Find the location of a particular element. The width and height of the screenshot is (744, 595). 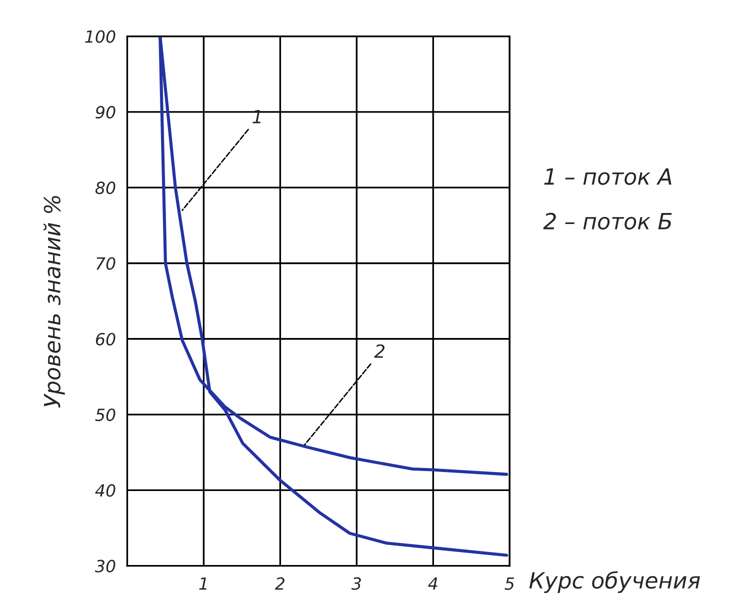

y-tick-label: 80 is located at coordinates (105, 188).